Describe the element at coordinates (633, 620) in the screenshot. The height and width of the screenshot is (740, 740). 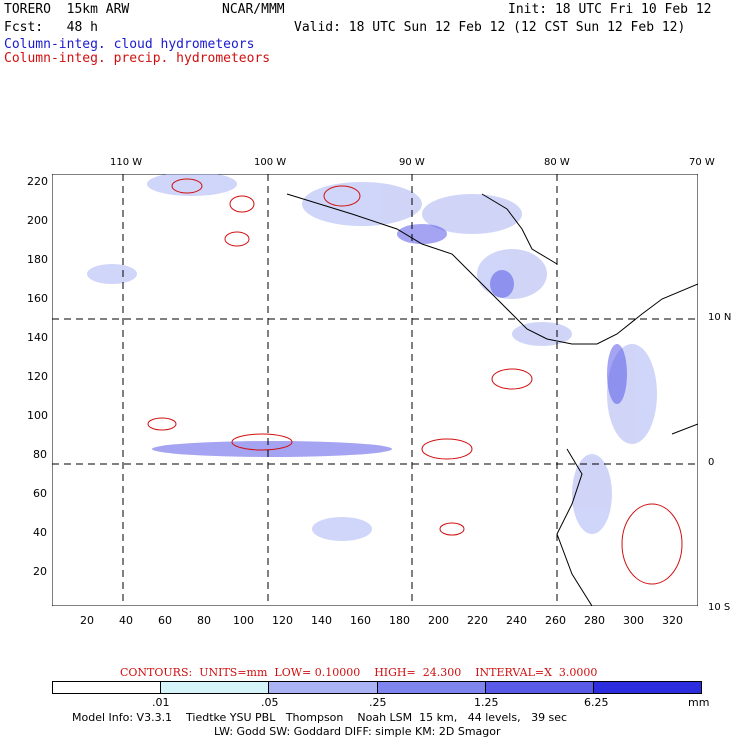
I see `x-tick: 300` at that location.